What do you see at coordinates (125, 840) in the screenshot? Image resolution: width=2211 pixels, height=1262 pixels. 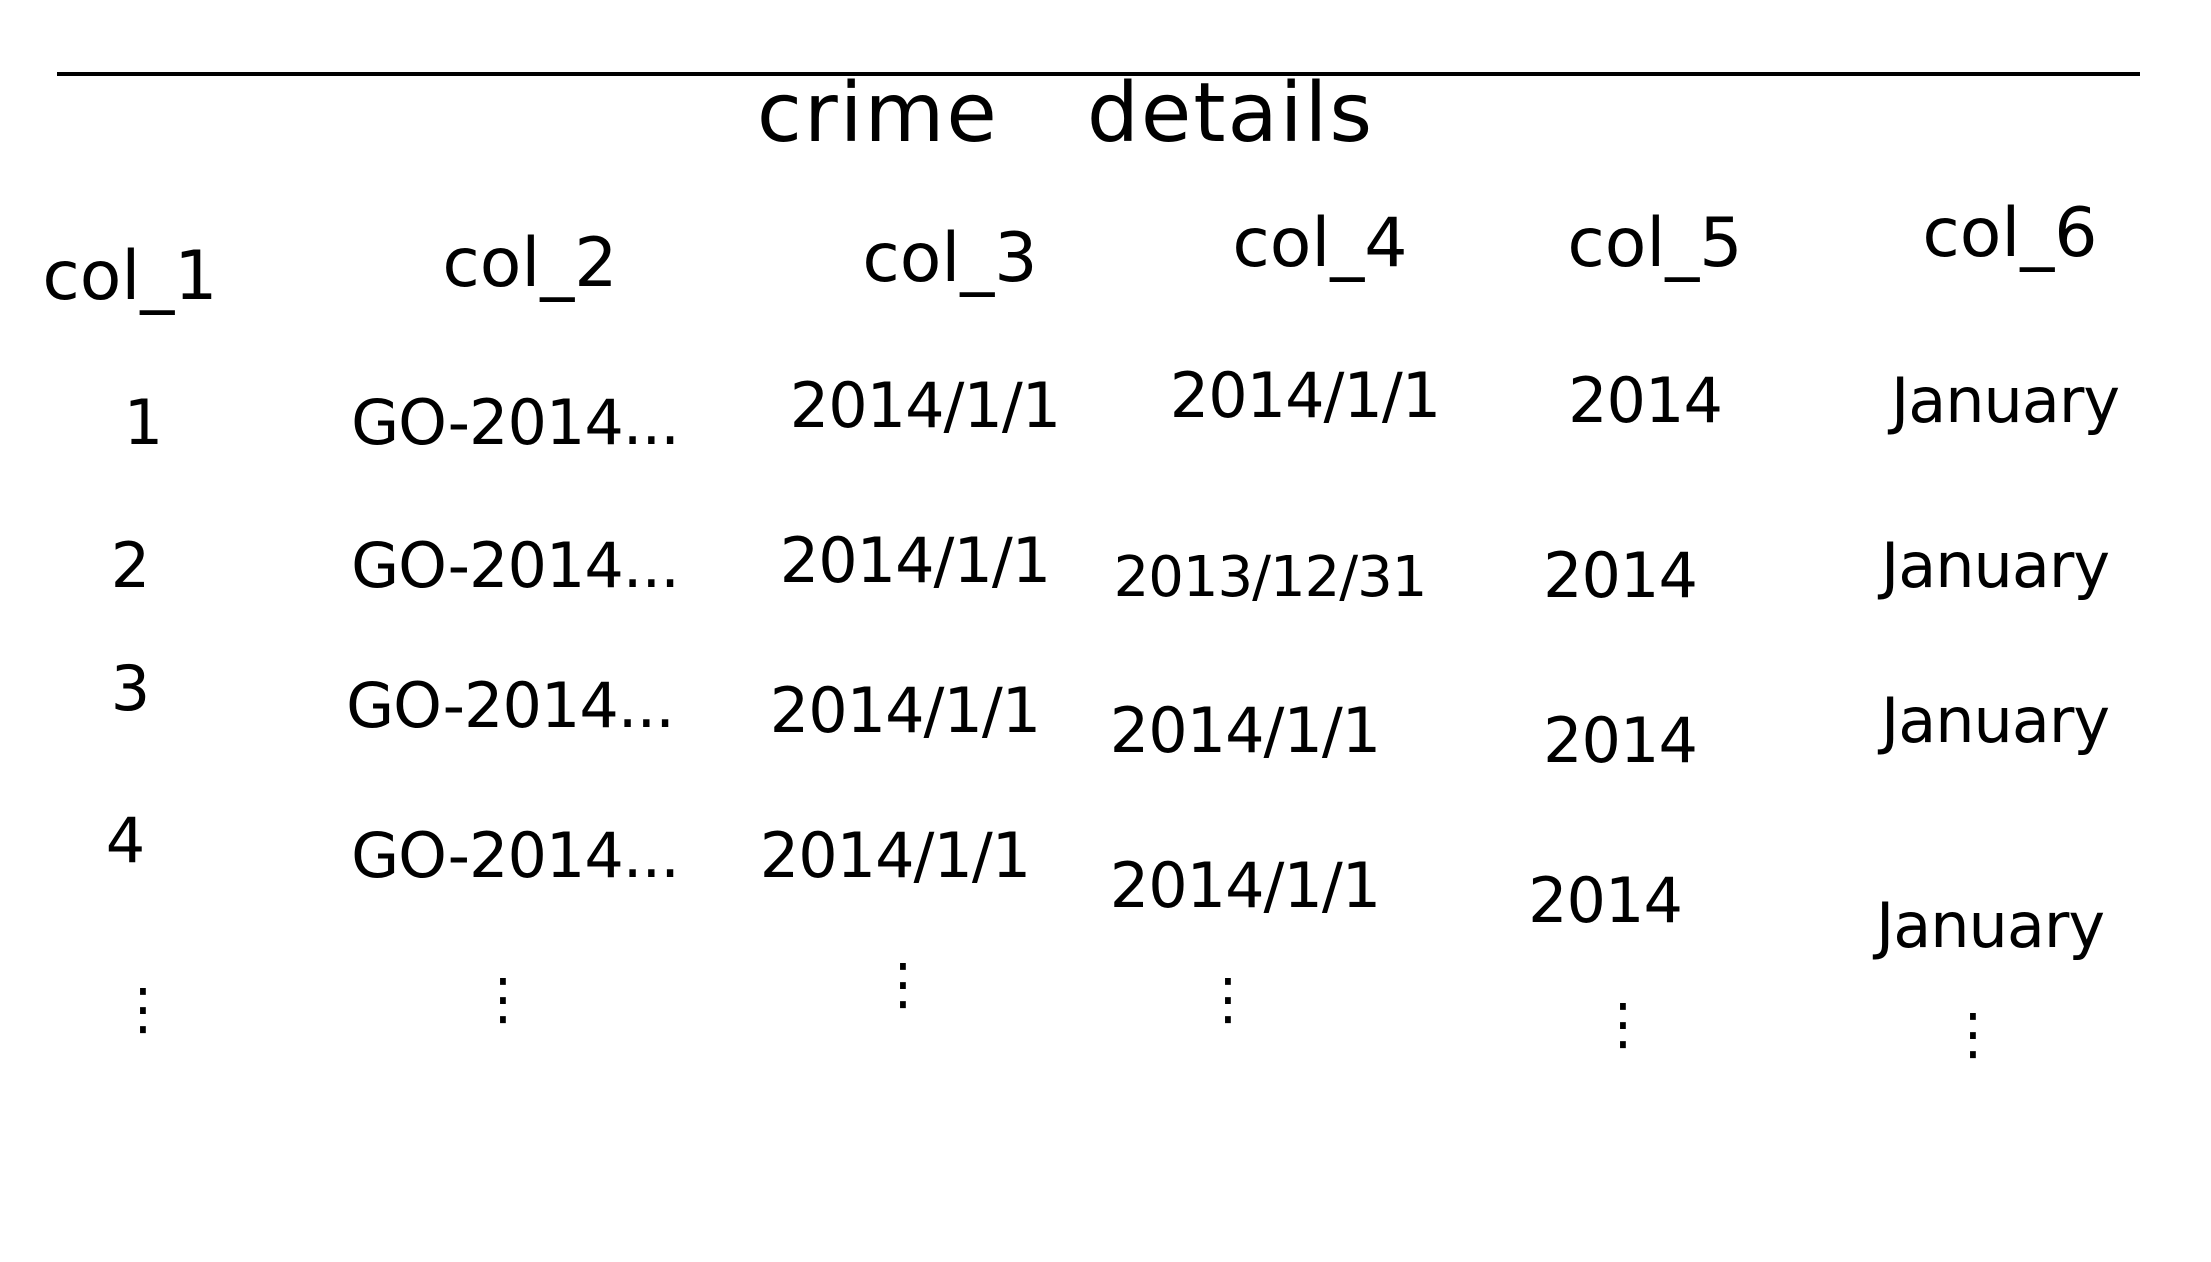 I see `table-cell: 4` at bounding box center [125, 840].